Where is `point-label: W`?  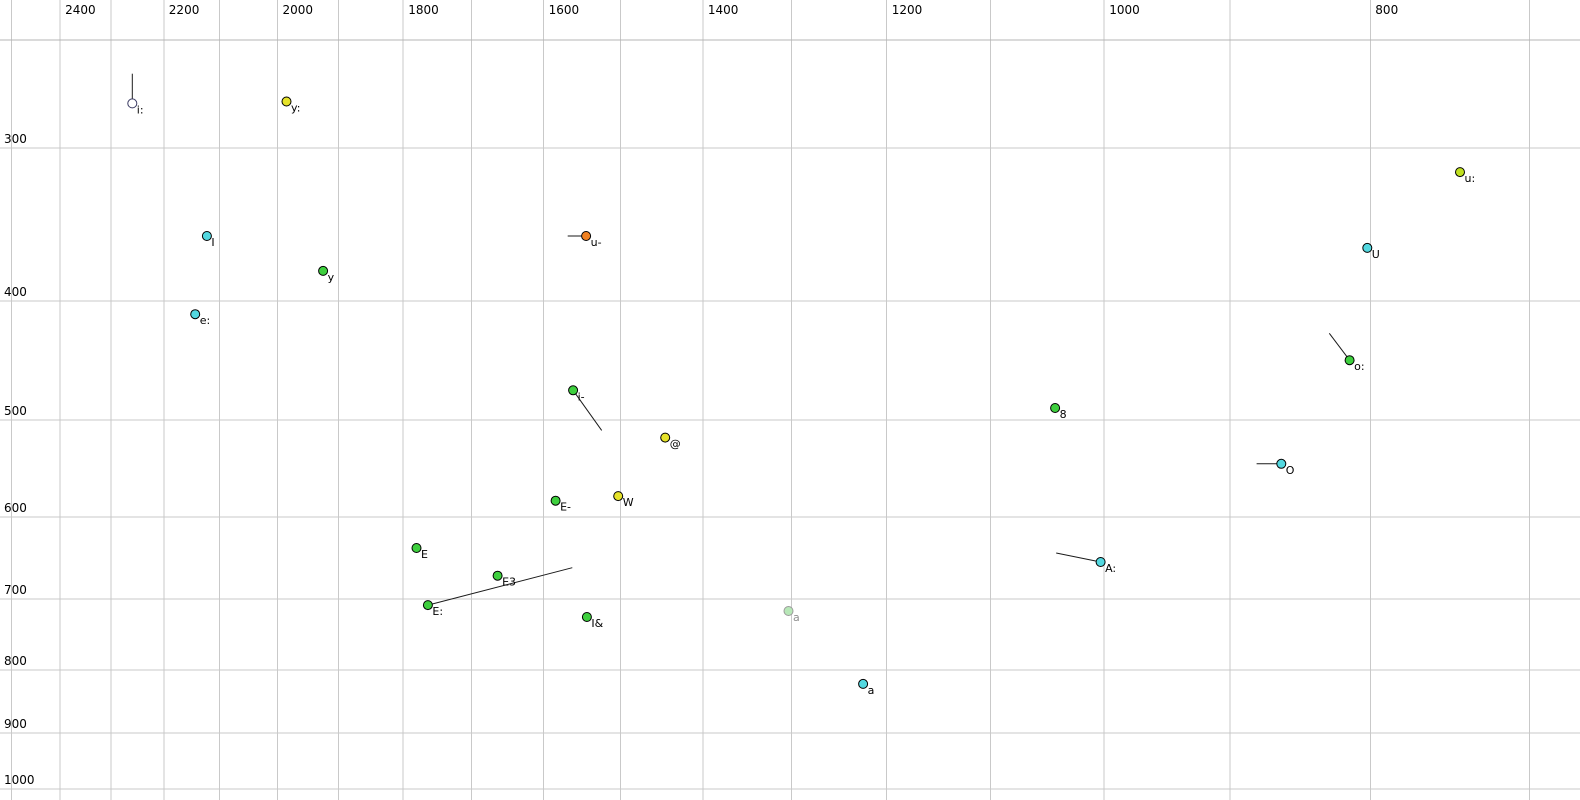 point-label: W is located at coordinates (628, 502).